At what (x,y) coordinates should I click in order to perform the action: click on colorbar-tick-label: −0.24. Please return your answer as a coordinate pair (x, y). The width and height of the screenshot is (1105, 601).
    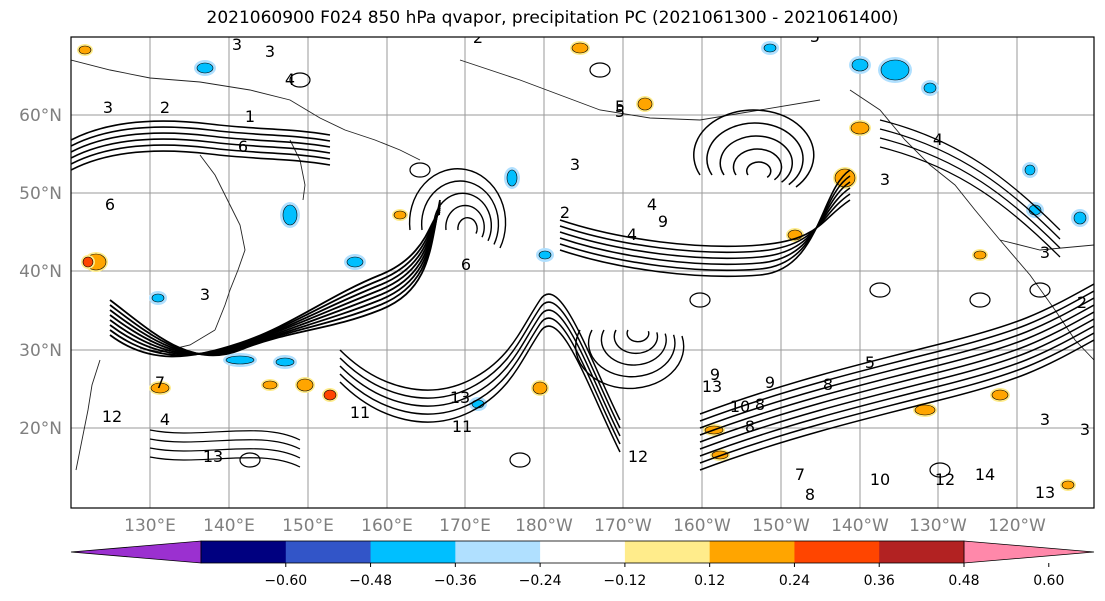
    Looking at the image, I should click on (540, 581).